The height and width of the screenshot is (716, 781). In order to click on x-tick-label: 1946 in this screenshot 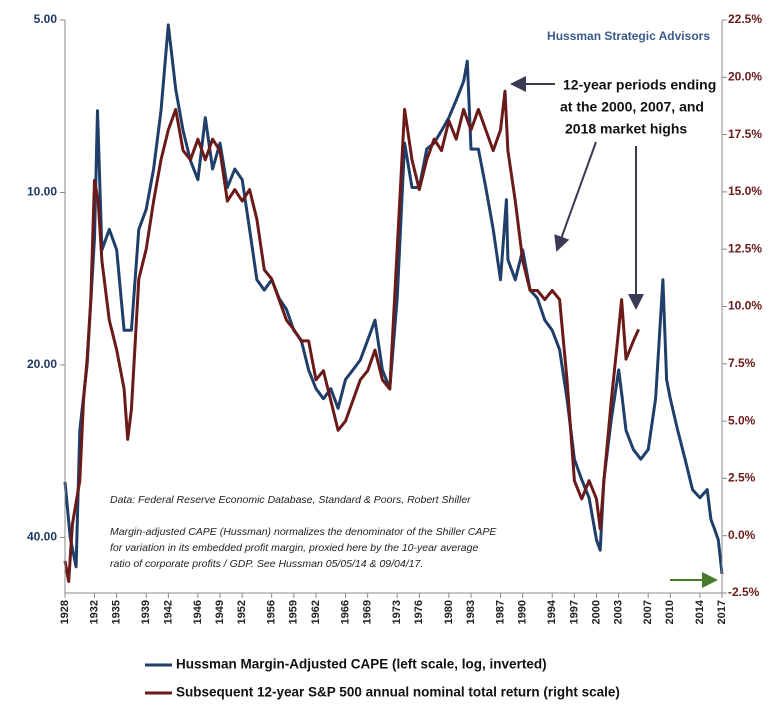, I will do `click(198, 612)`.